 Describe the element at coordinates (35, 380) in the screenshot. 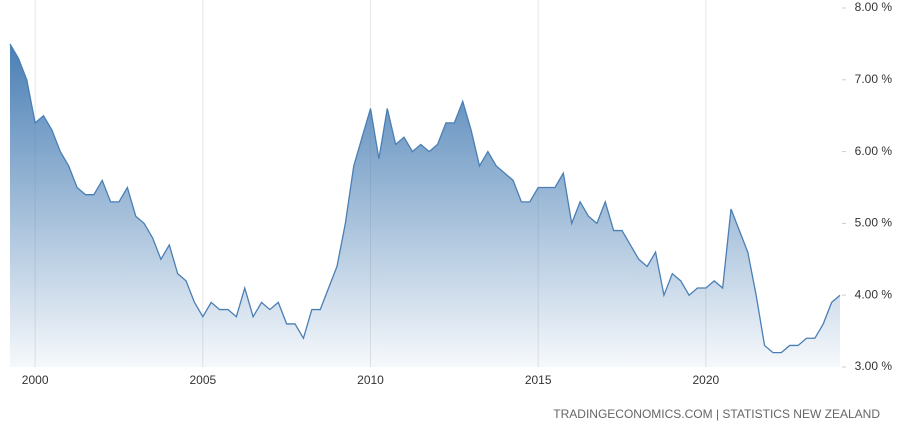

I see `x-tick-label: 2000` at that location.